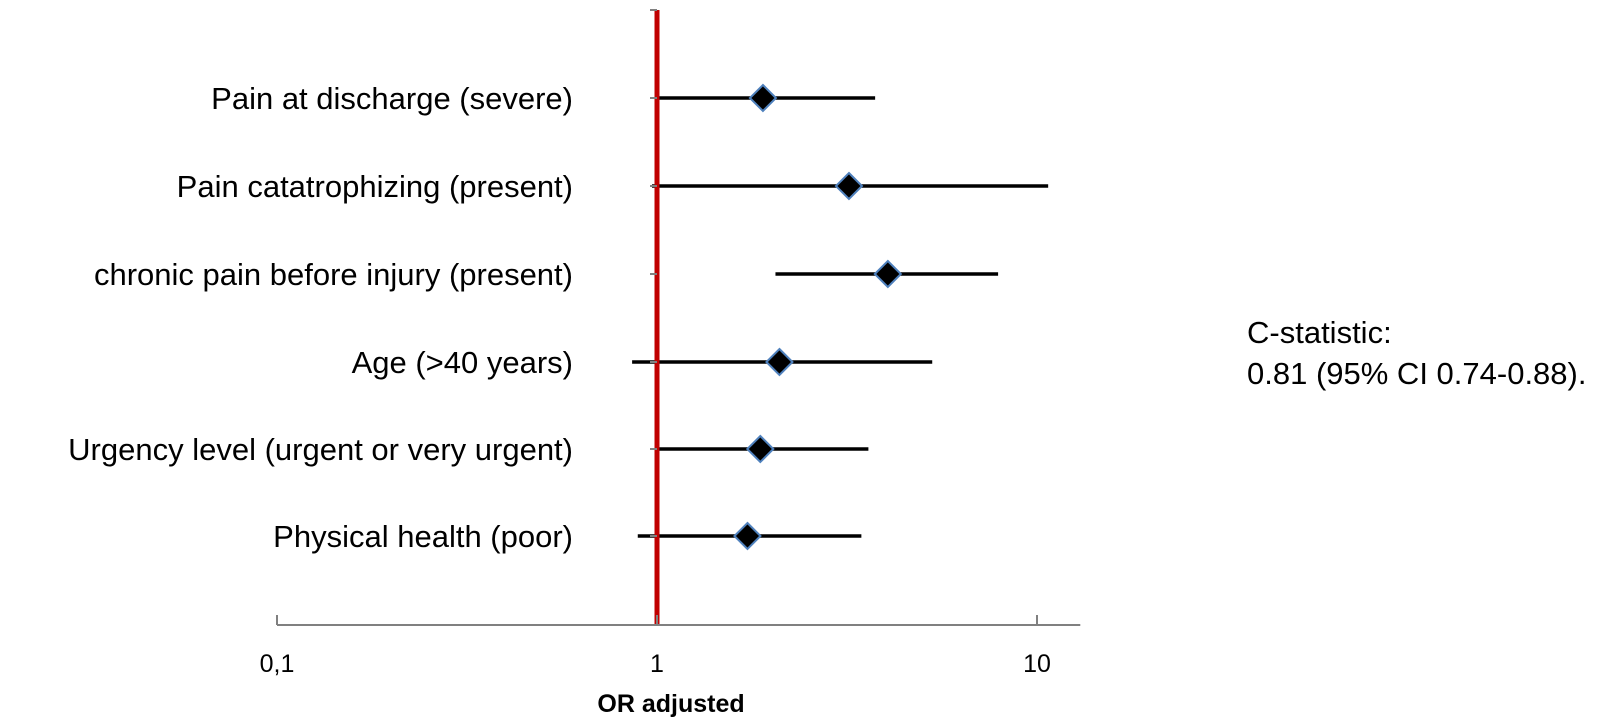 The height and width of the screenshot is (723, 1618). I want to click on category-label: Pain catatrophizing (present), so click(375, 186).